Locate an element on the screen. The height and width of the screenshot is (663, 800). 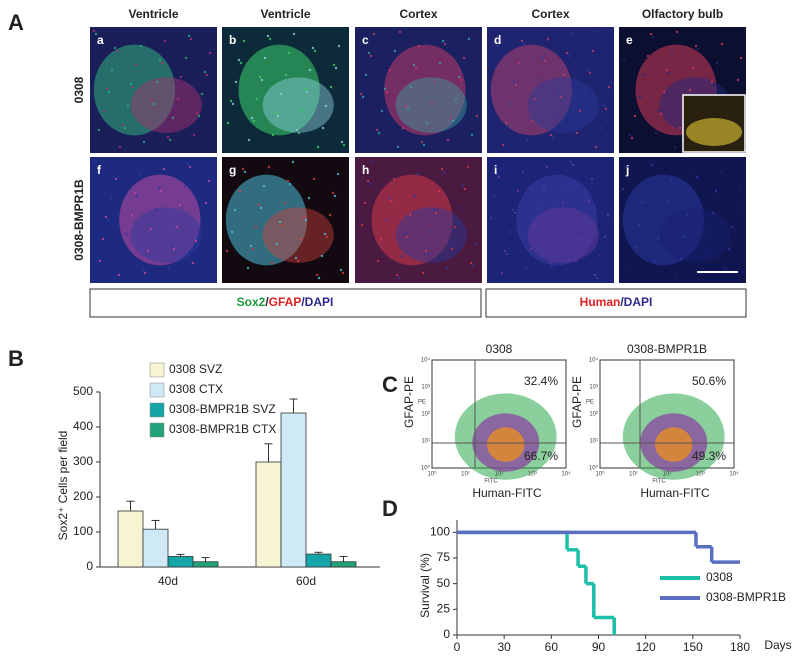
image-label: h is located at coordinates (365, 170).